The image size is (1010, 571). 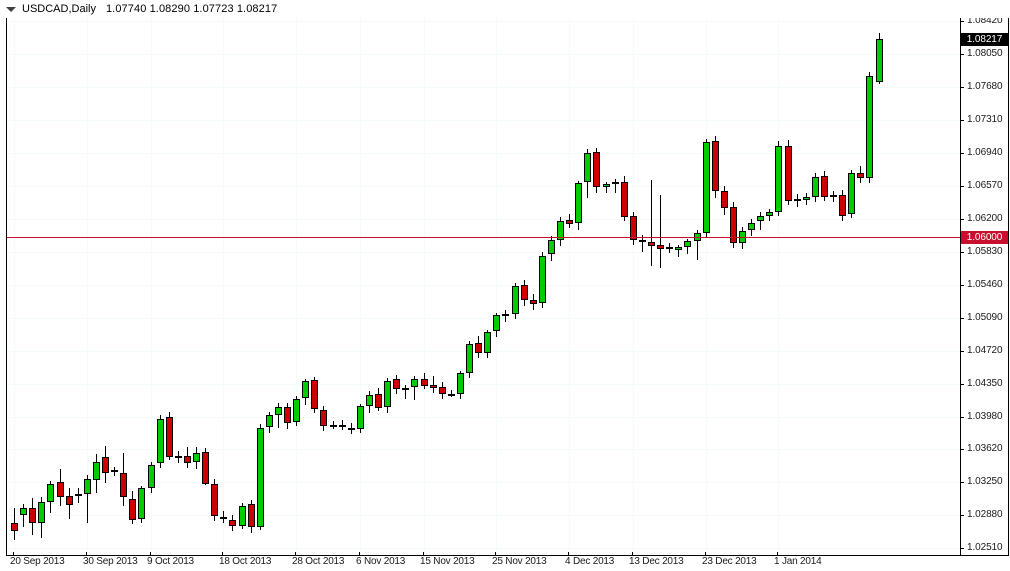 What do you see at coordinates (170, 561) in the screenshot?
I see `time-tick-label: 9 Oct 2013` at bounding box center [170, 561].